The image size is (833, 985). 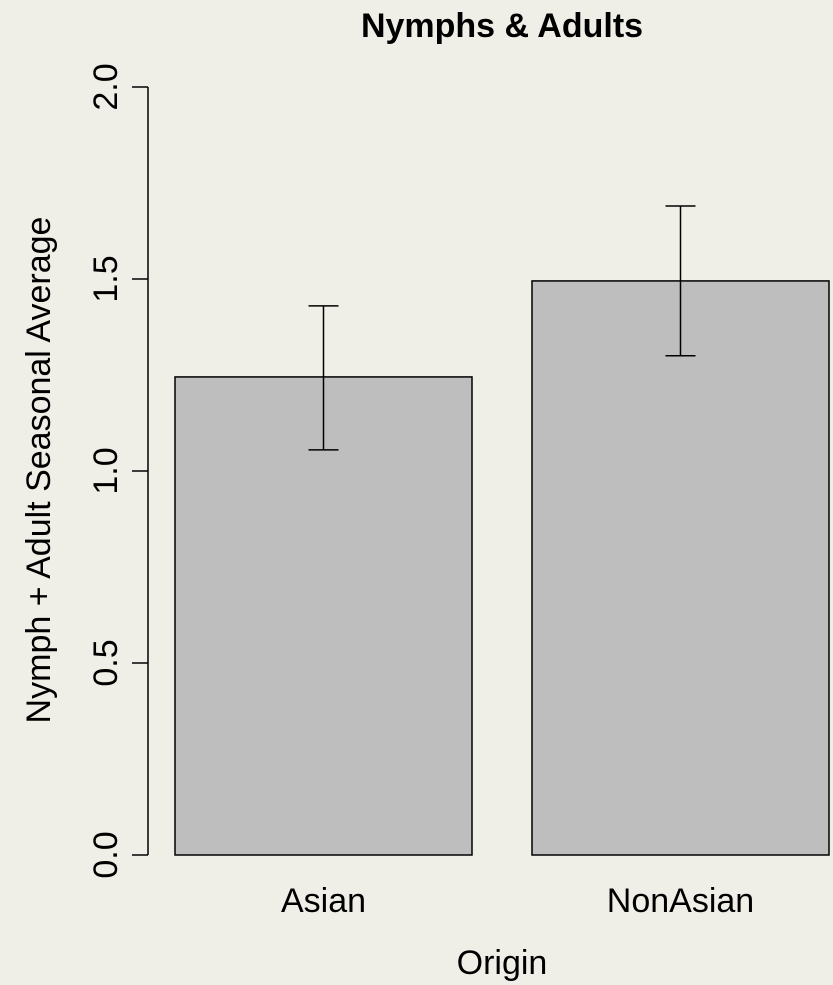 I want to click on y-tick-label: 2.0, so click(x=106, y=86).